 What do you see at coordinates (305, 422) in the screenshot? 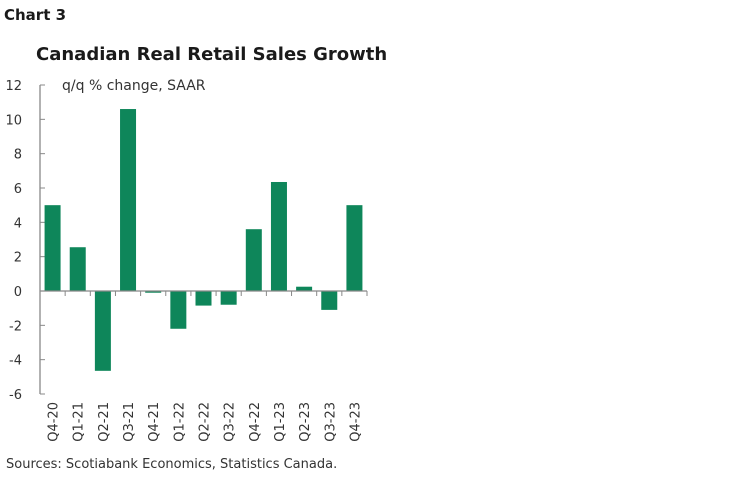
I see `x-tick-label: Q2-23` at bounding box center [305, 422].